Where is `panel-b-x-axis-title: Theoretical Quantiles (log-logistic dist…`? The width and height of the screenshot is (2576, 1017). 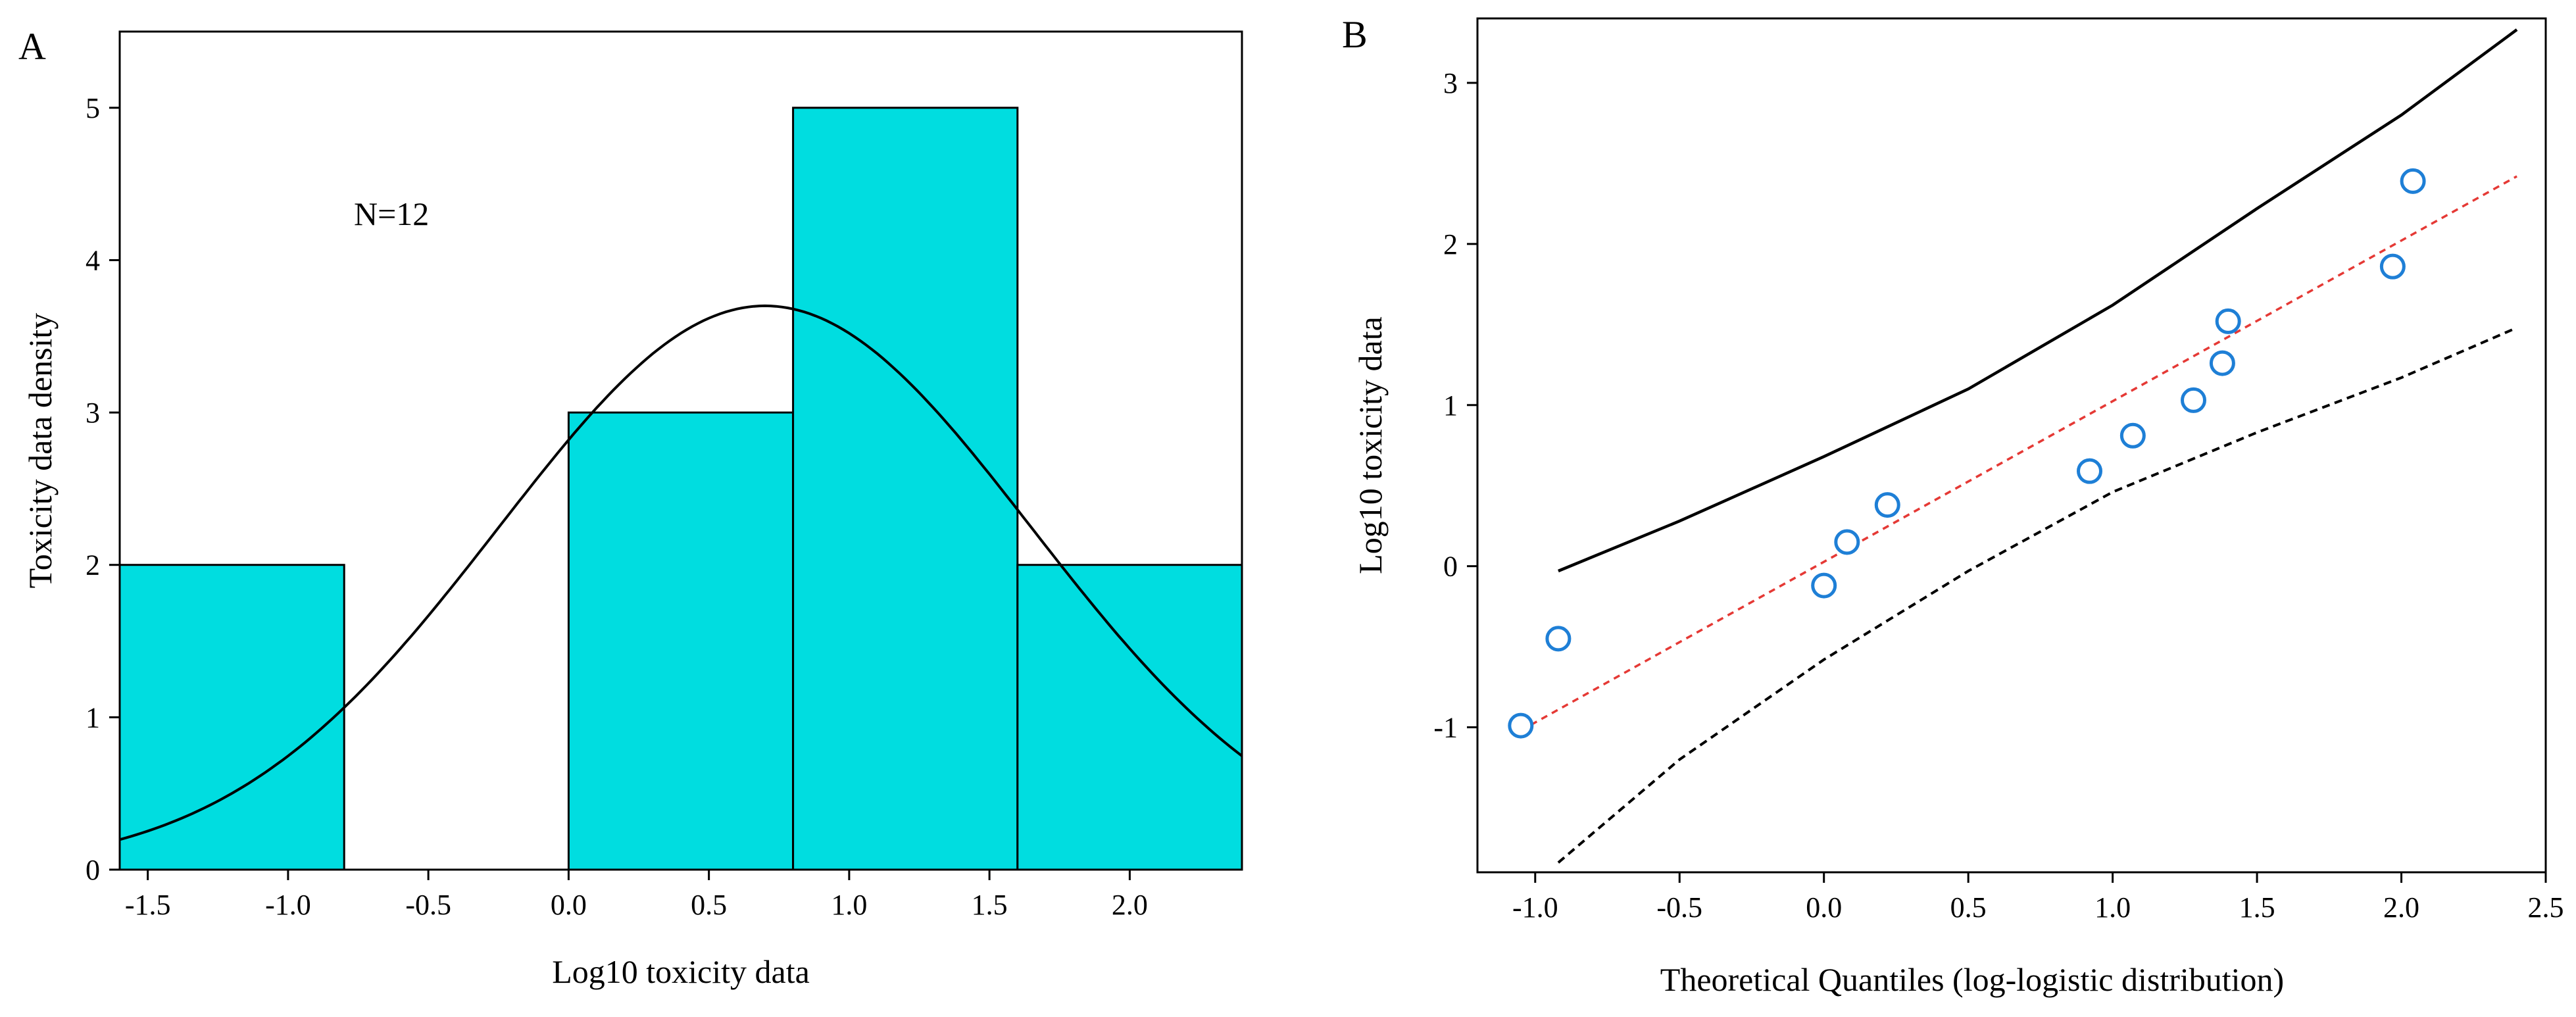
panel-b-x-axis-title: Theoretical Quantiles (log-logistic dist… is located at coordinates (1972, 979).